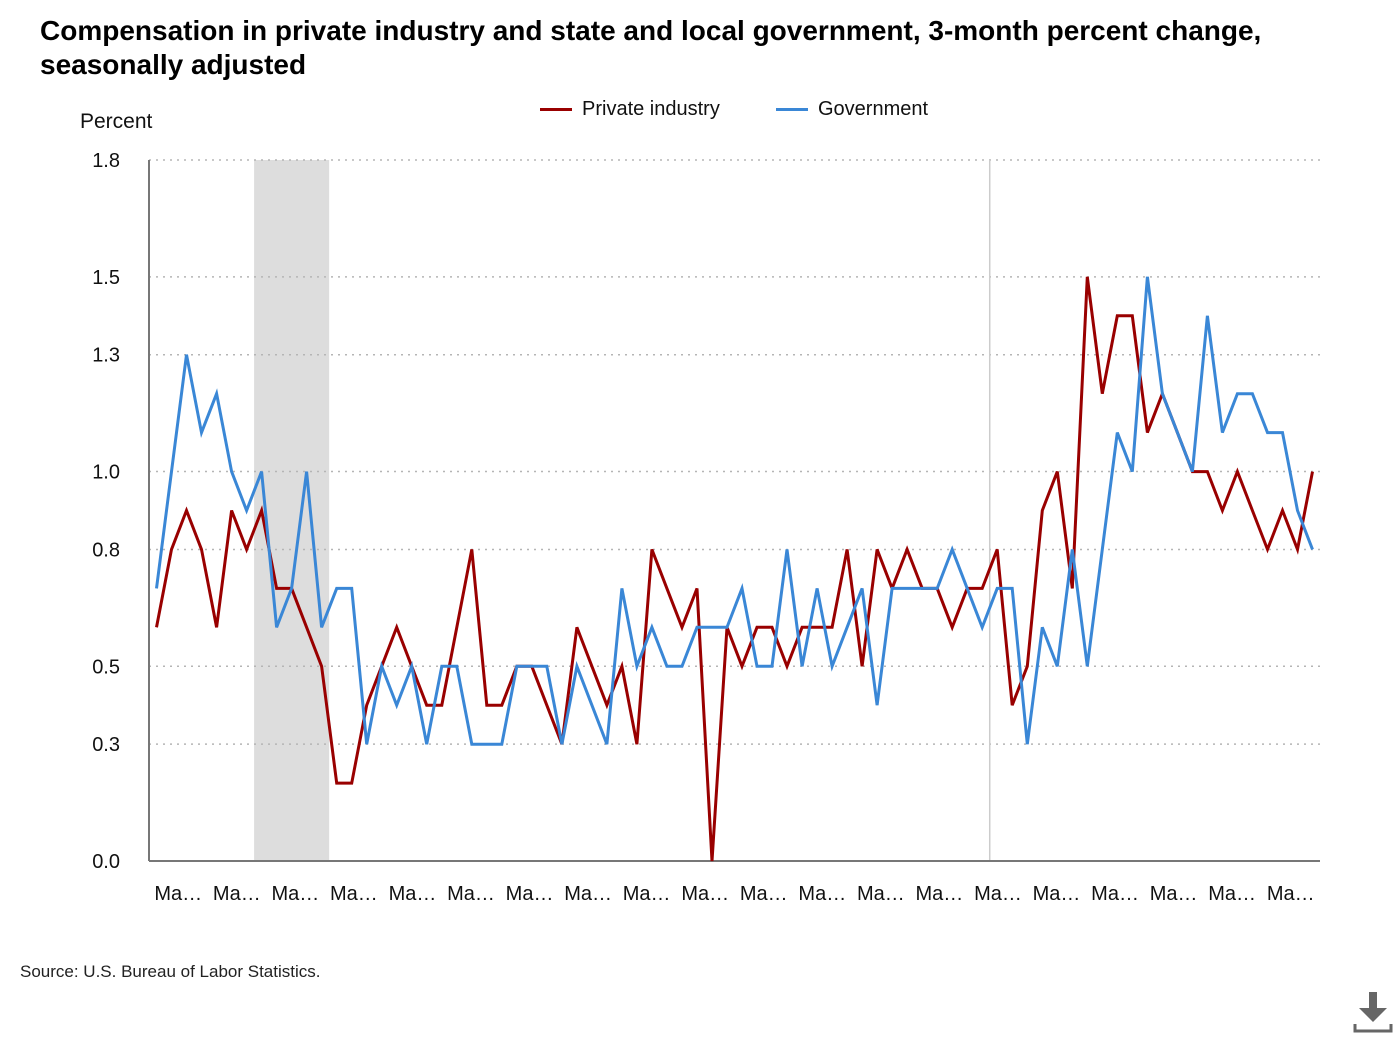 The image size is (1400, 1040). What do you see at coordinates (1373, 1012) in the screenshot?
I see `download-icon` at bounding box center [1373, 1012].